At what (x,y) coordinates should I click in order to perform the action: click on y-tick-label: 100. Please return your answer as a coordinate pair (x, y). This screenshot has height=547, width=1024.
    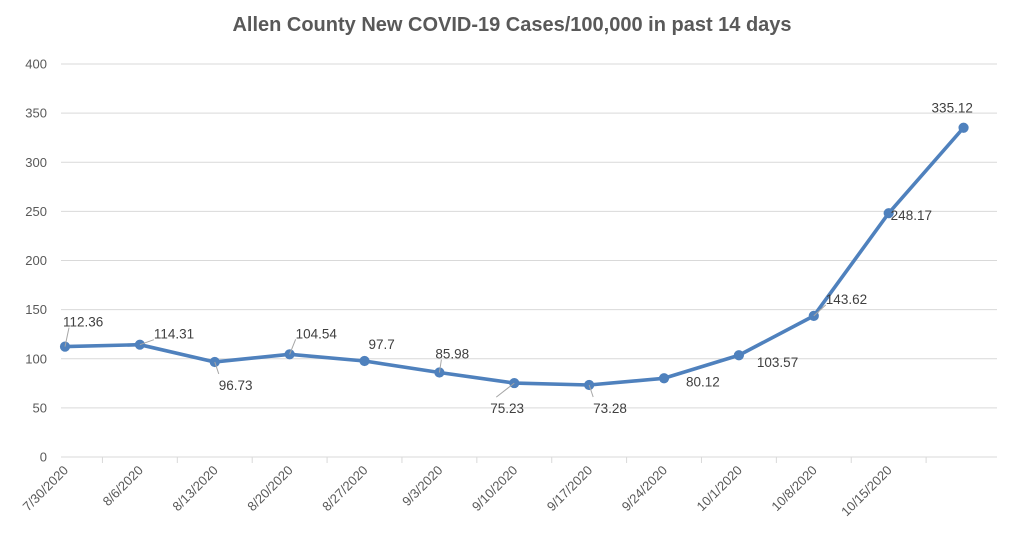
    Looking at the image, I should click on (36, 358).